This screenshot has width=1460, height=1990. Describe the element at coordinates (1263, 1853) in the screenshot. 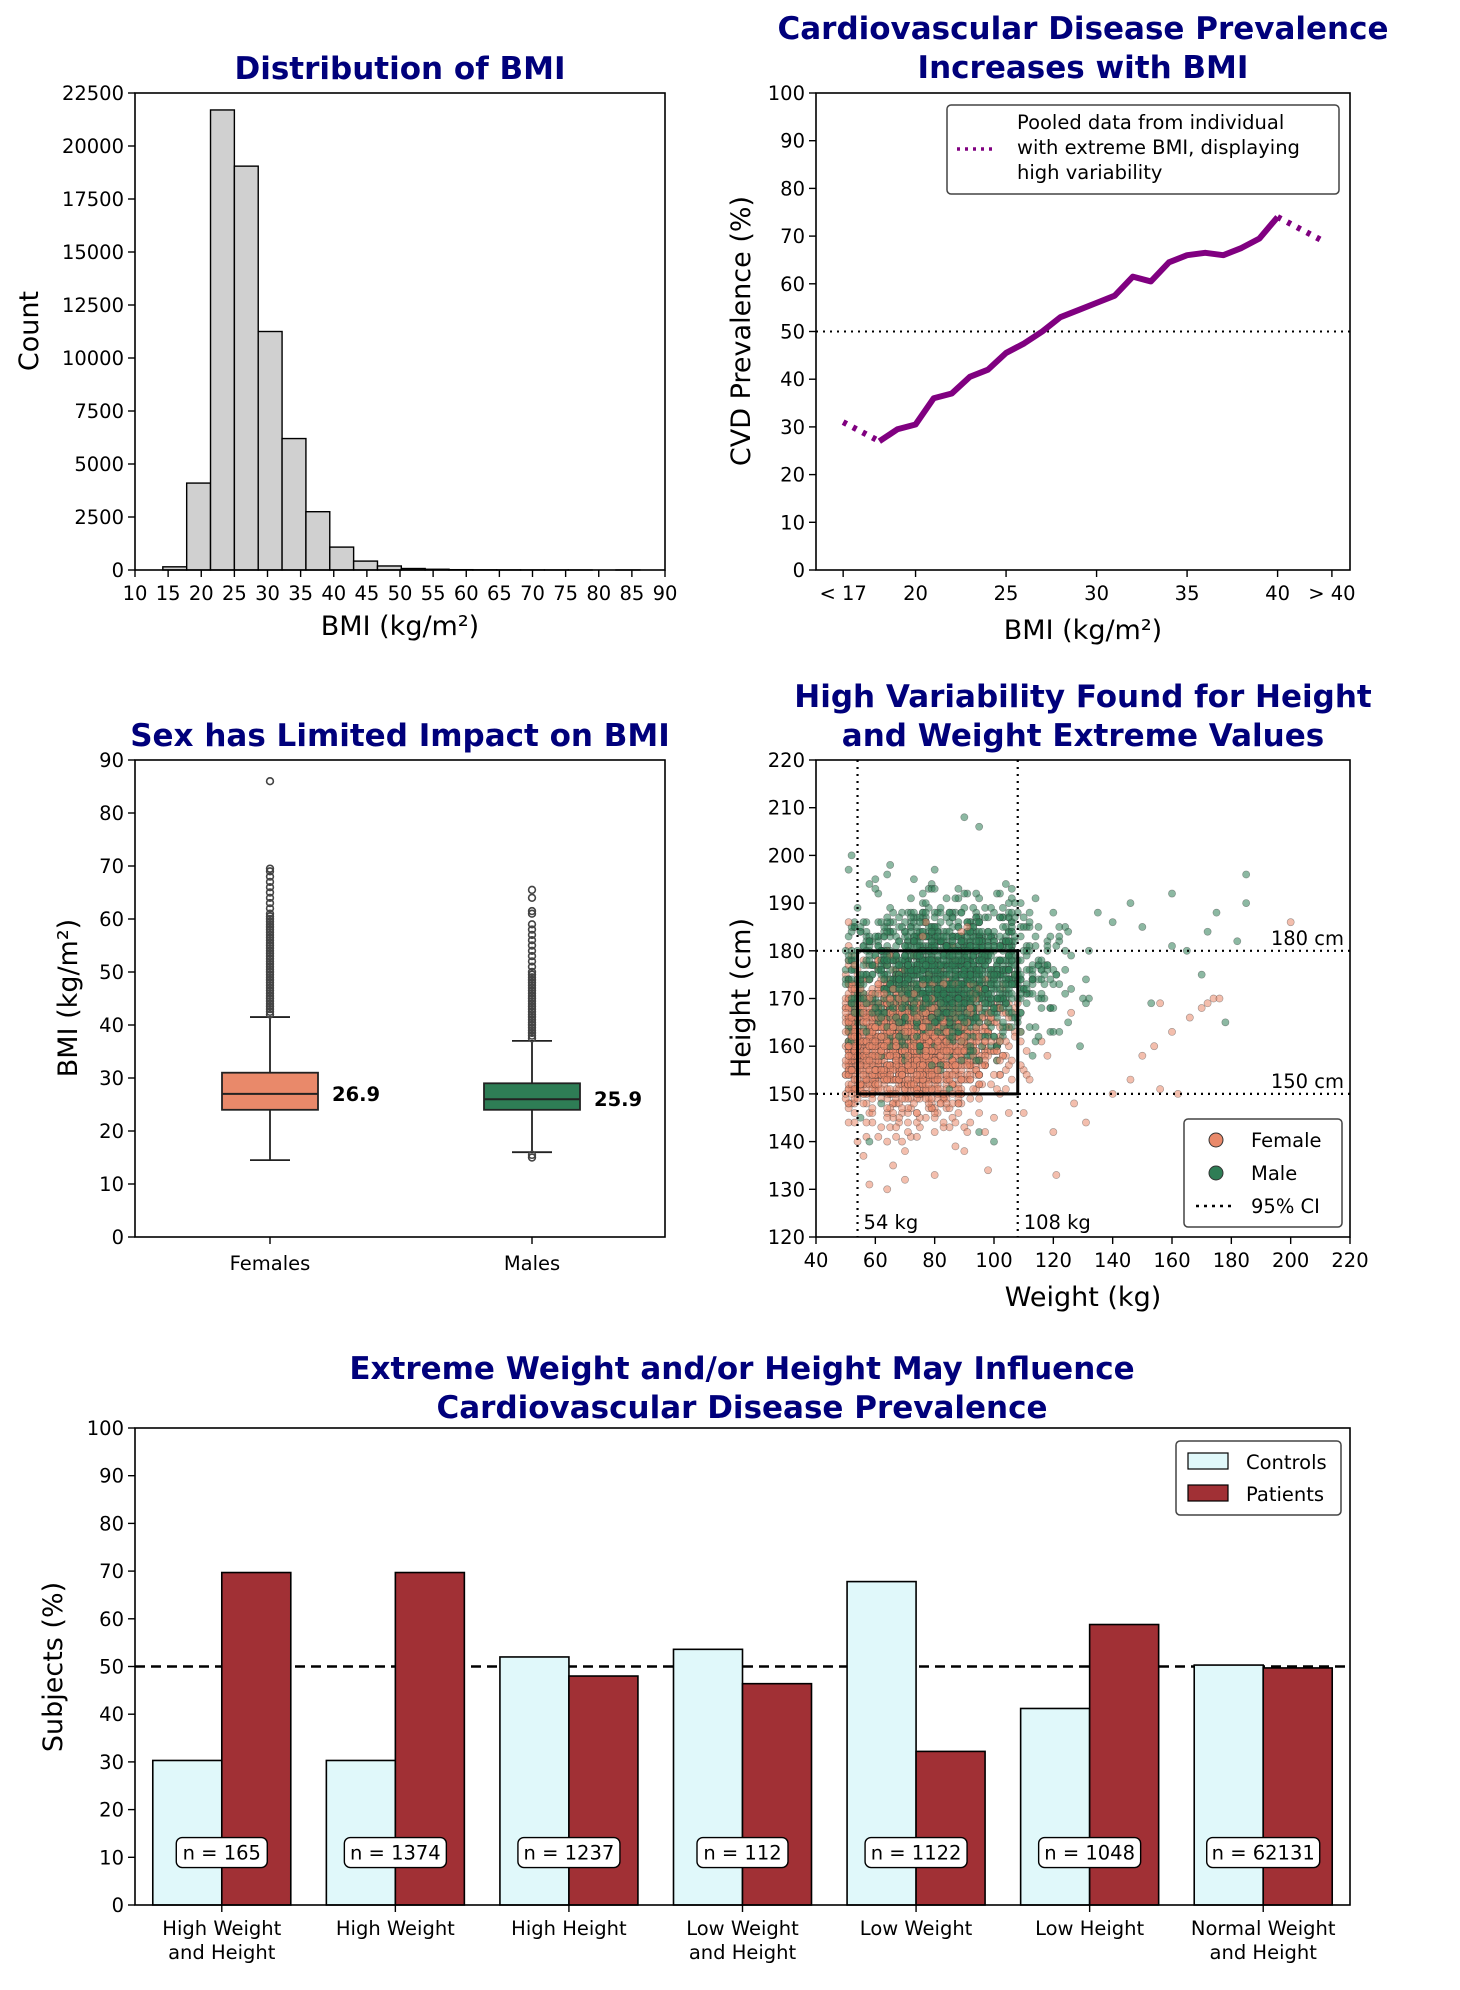

I see `n-label: n = 62131` at that location.